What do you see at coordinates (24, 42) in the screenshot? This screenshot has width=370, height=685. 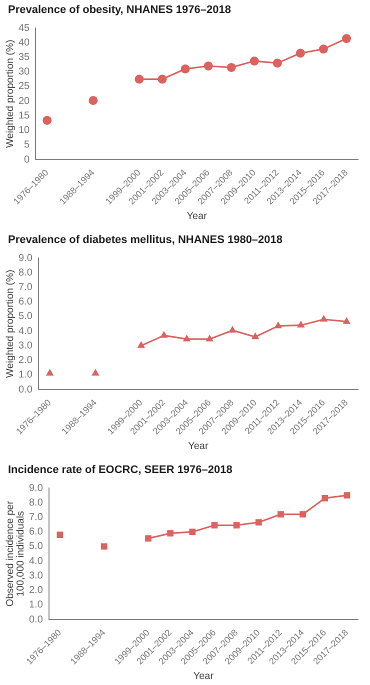 I see `y-tick-label: 40` at bounding box center [24, 42].